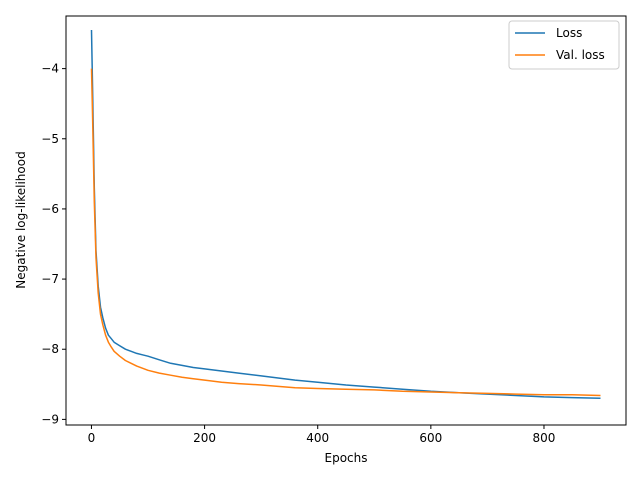 This screenshot has height=485, width=640. Describe the element at coordinates (50, 419) in the screenshot. I see `y-tick-label: −9` at that location.